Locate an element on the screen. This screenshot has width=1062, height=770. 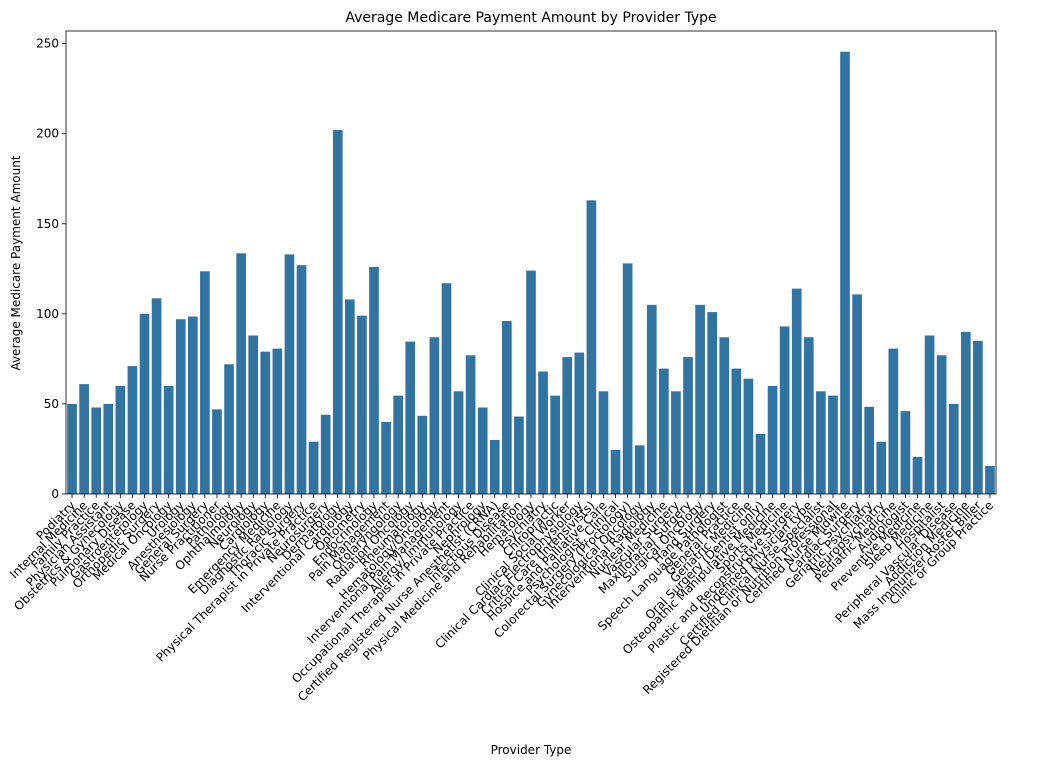
y-tick-label: 0 is located at coordinates (55, 494).